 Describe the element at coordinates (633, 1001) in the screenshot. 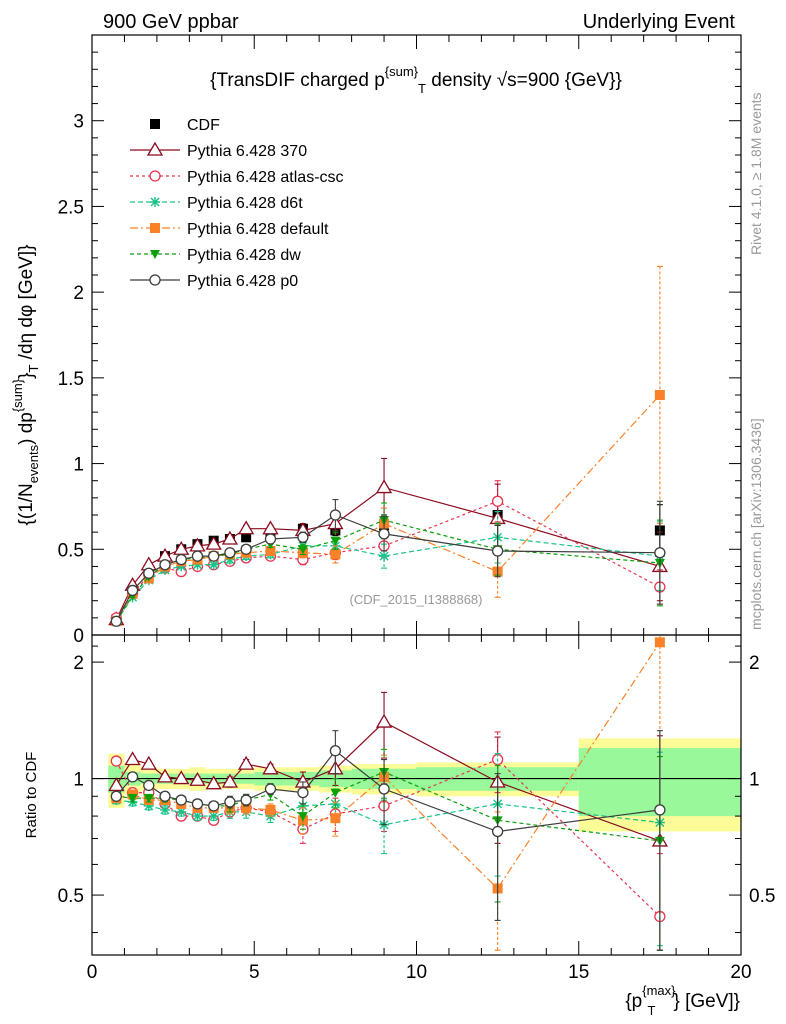

I see `xlabel-part-a: {p` at that location.